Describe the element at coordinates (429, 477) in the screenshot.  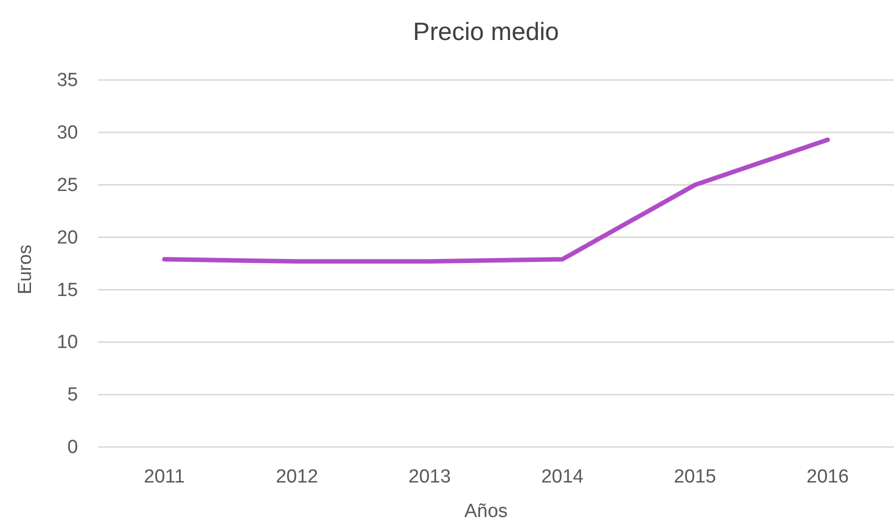
I see `x-tick-label: 2013` at that location.